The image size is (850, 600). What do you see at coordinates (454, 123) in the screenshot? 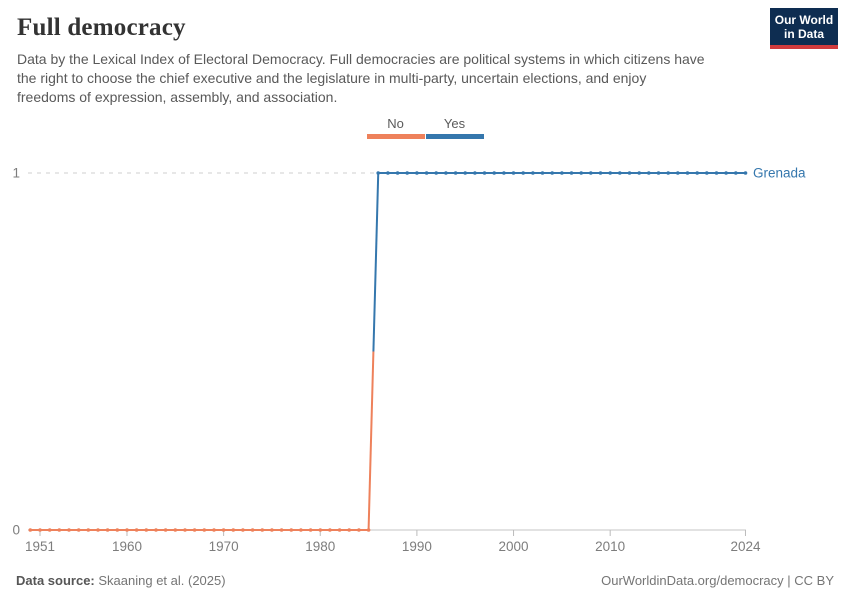
I see `legend-label: Yes` at bounding box center [454, 123].